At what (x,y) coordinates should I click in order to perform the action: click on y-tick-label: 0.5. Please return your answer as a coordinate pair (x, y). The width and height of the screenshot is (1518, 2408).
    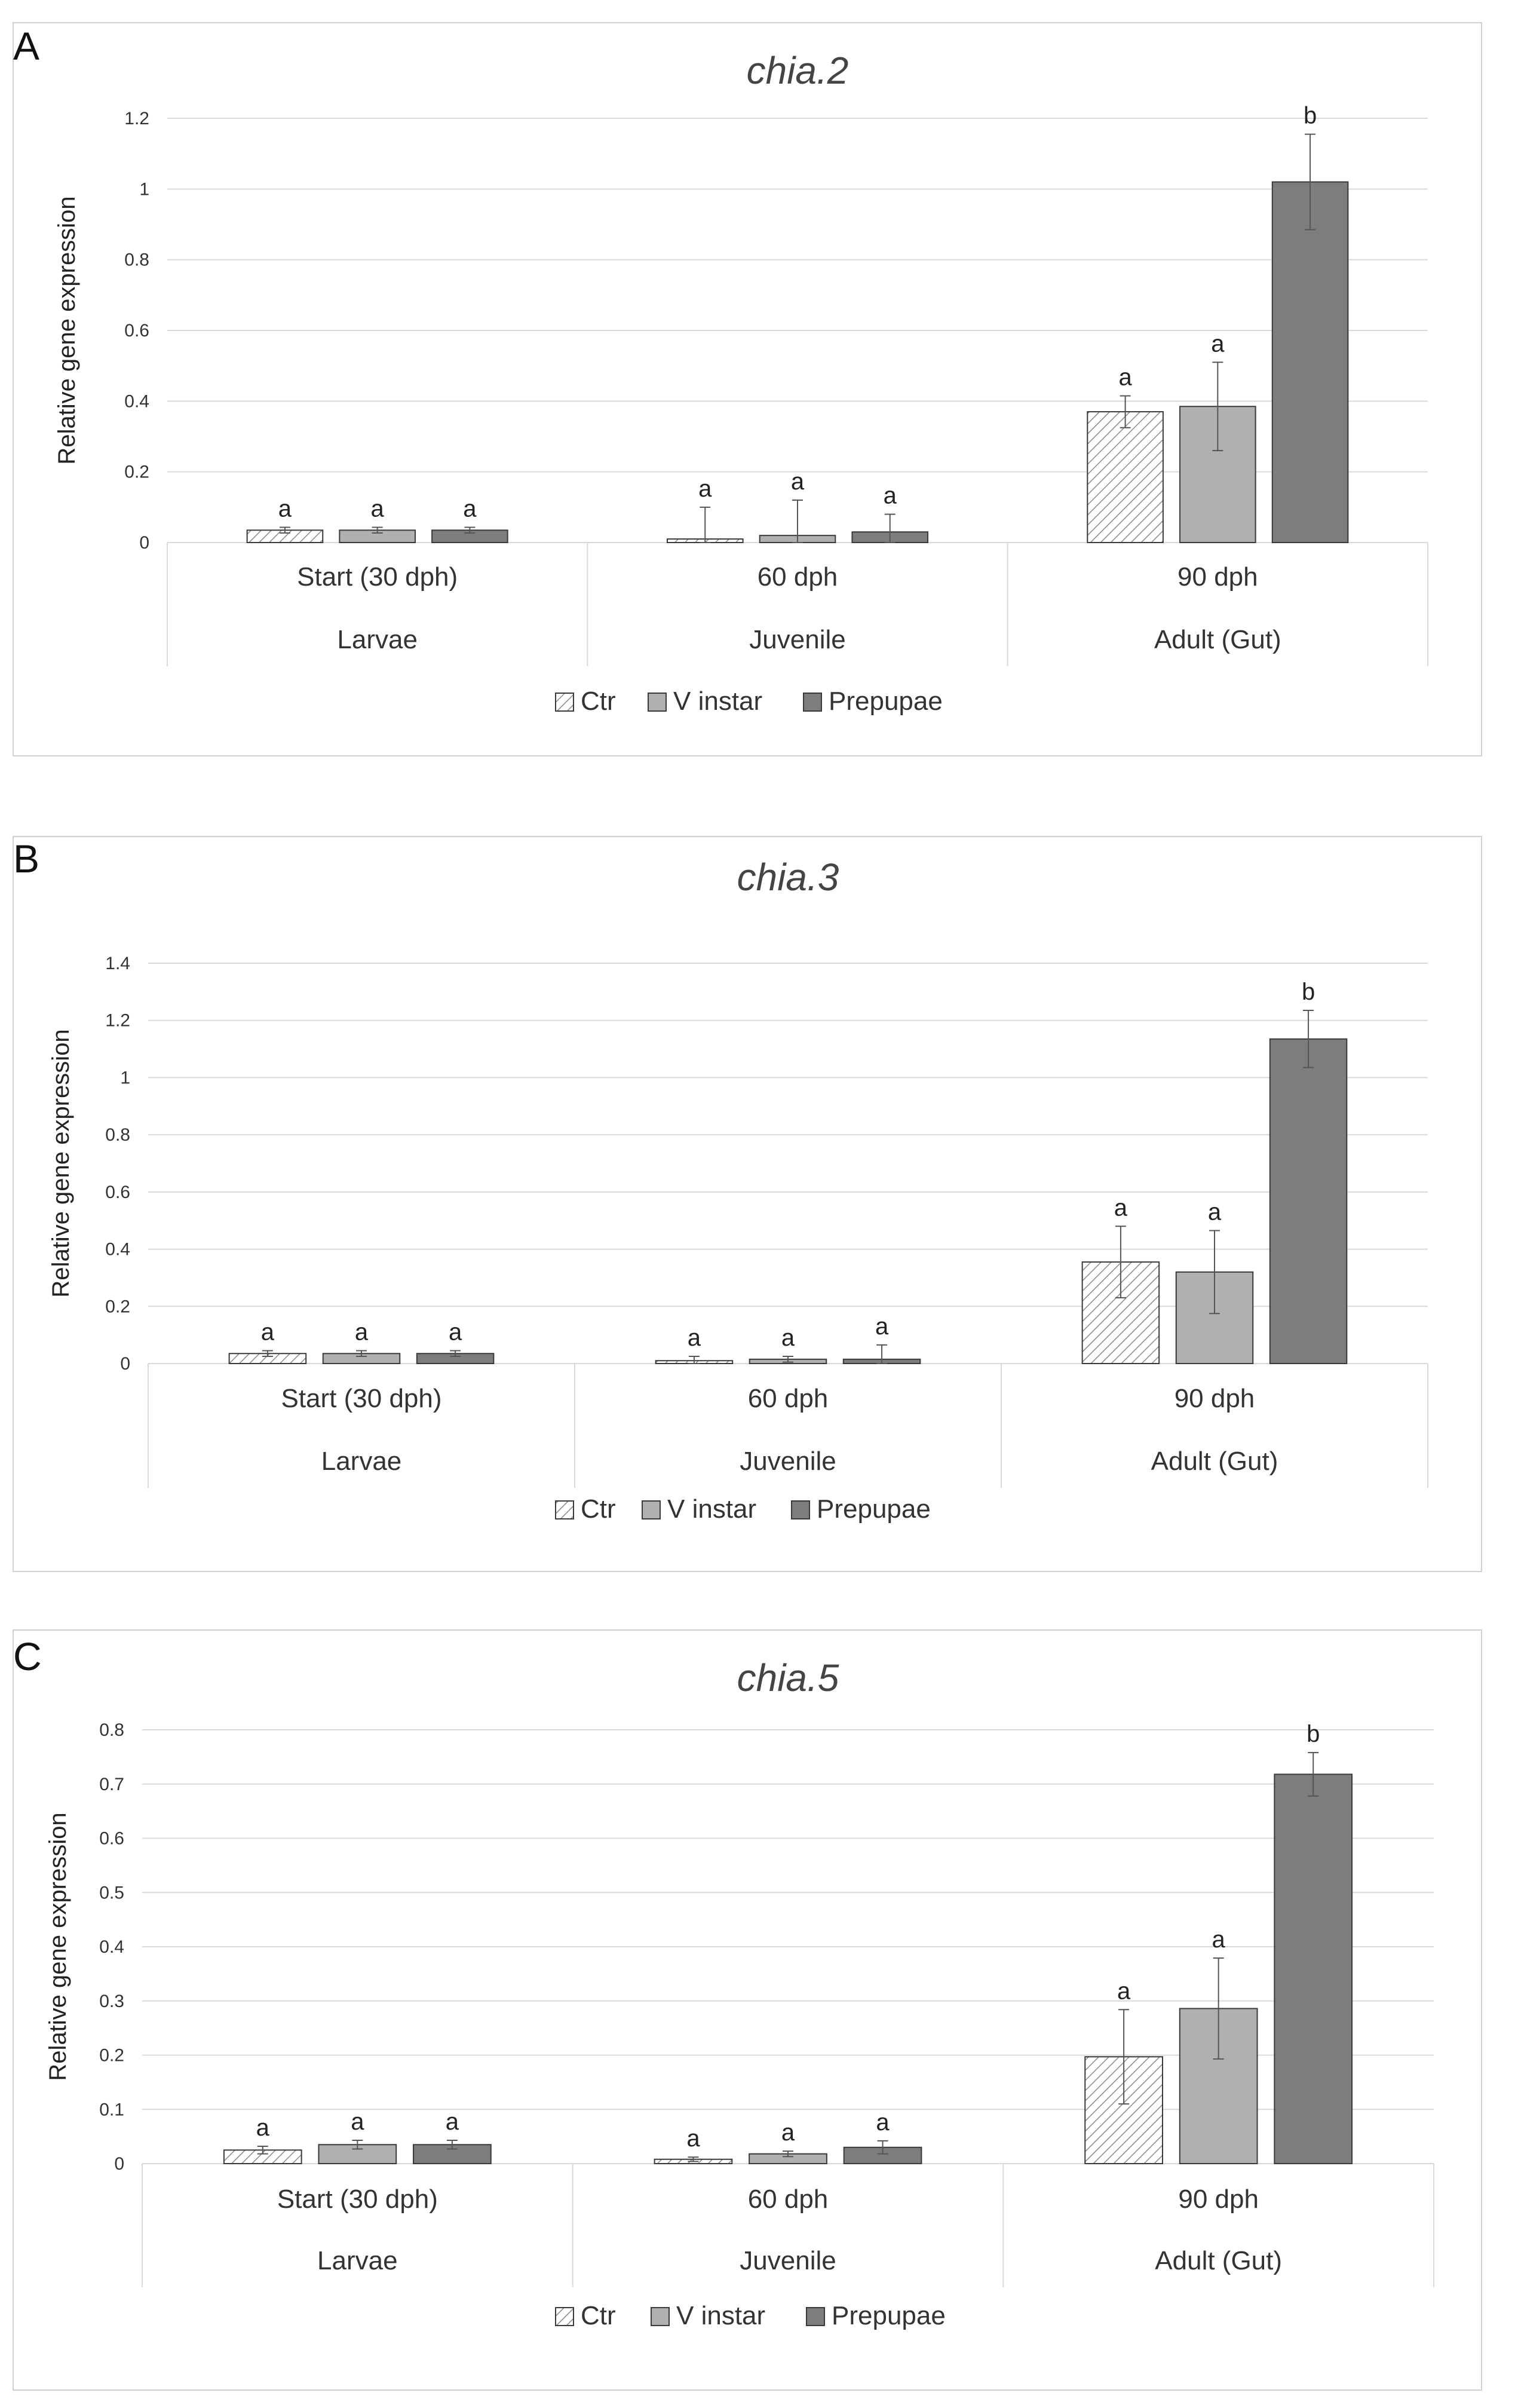
    Looking at the image, I should click on (111, 1892).